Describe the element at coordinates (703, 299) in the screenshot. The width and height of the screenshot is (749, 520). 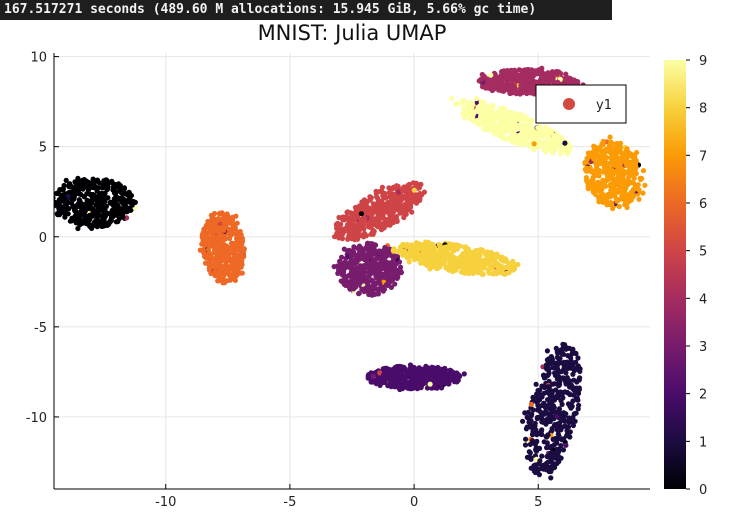
I see `colorbar-tick-label: 4` at that location.